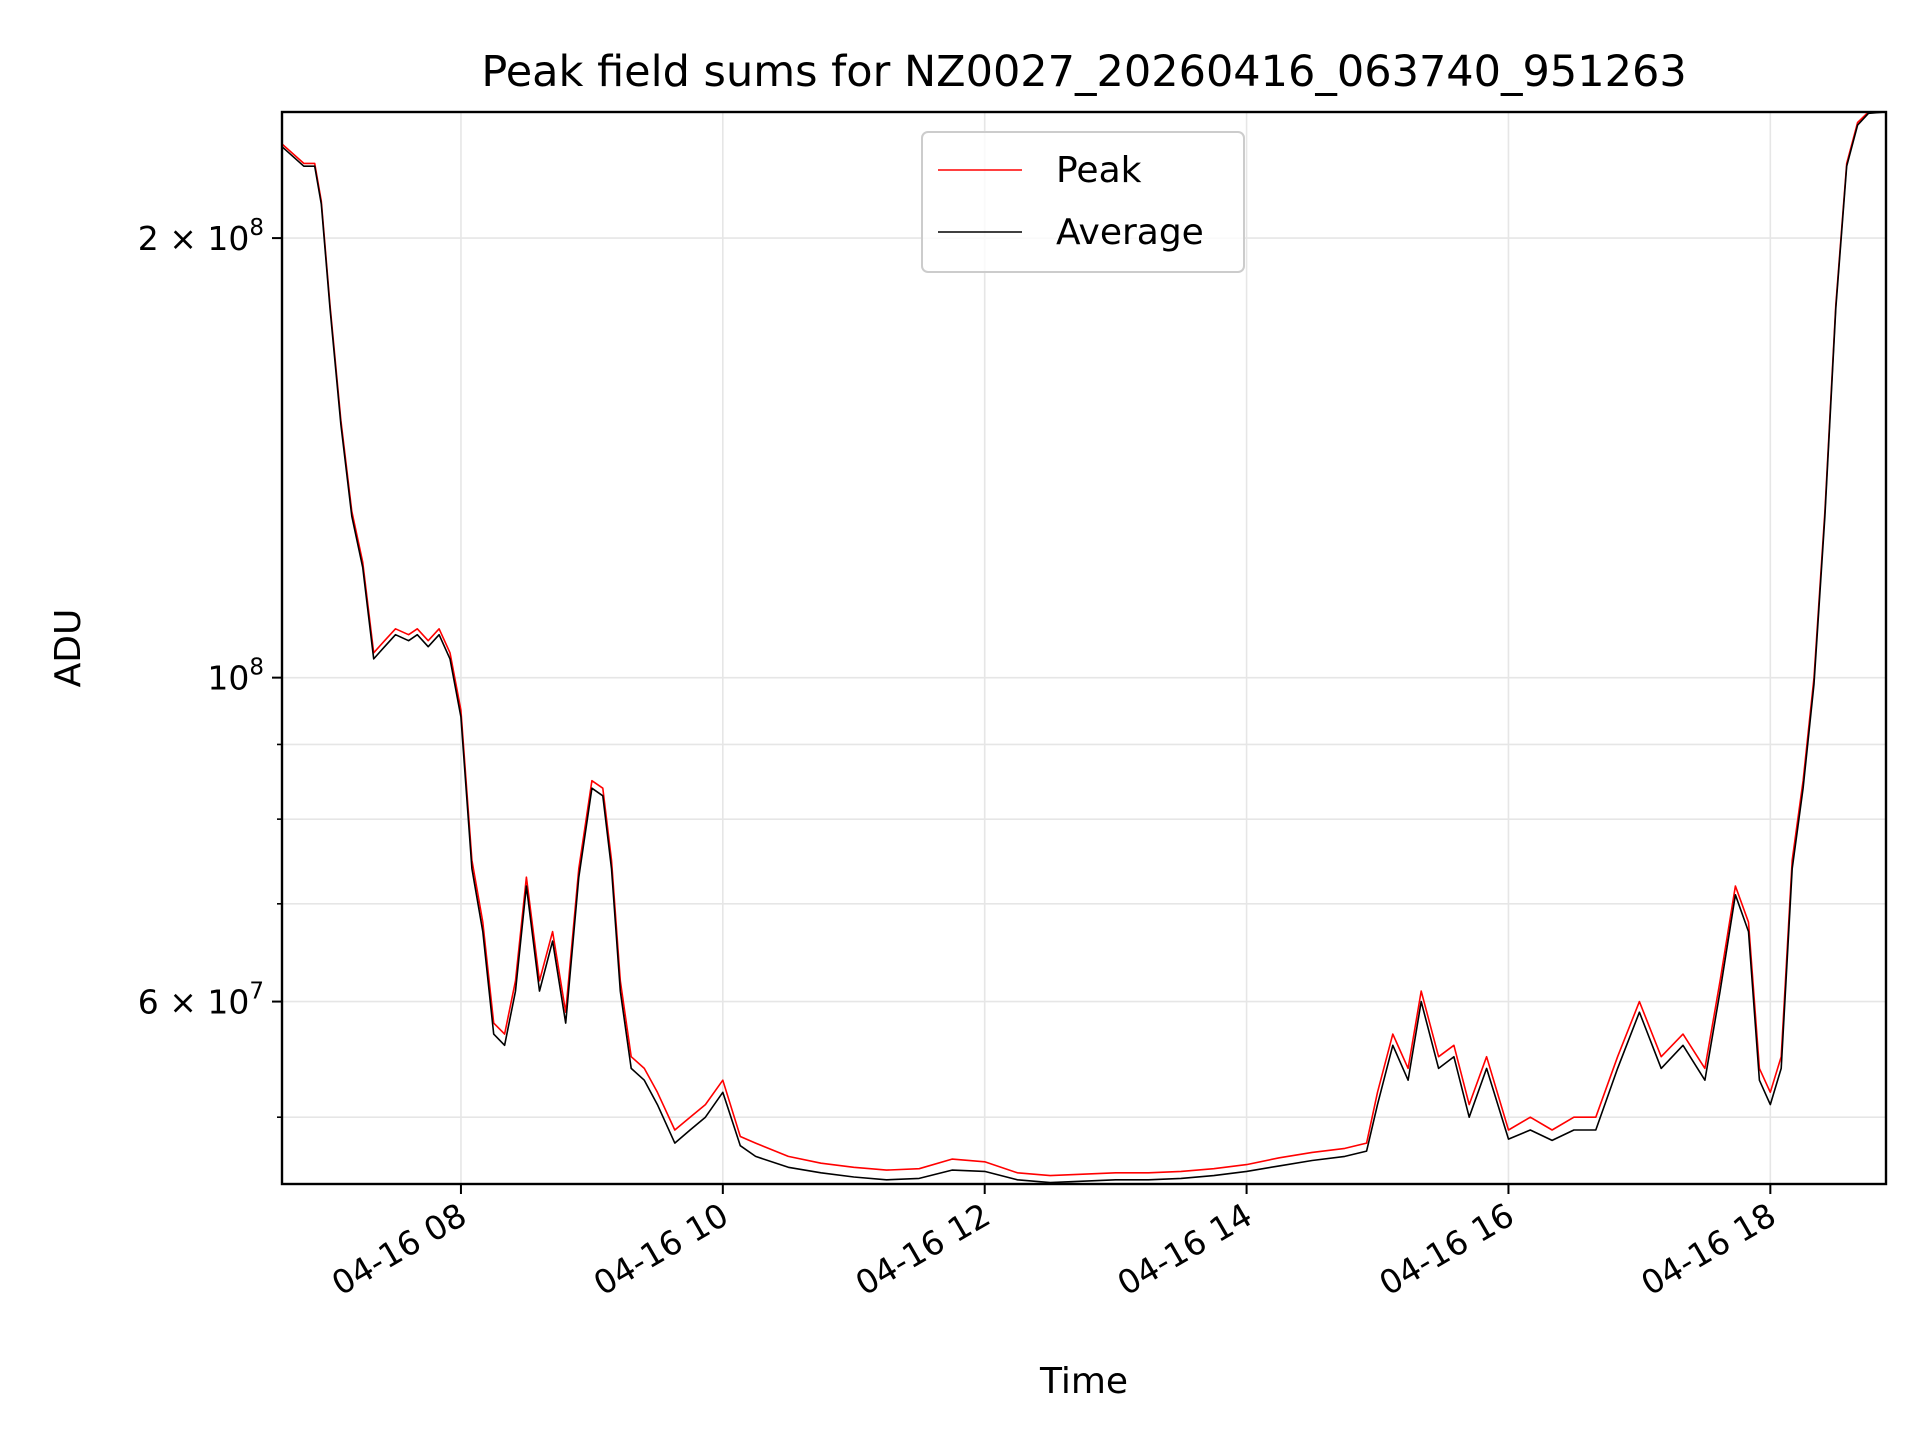 This screenshot has height=1440, width=1920. I want to click on y-tick-label: 108, so click(235, 676).